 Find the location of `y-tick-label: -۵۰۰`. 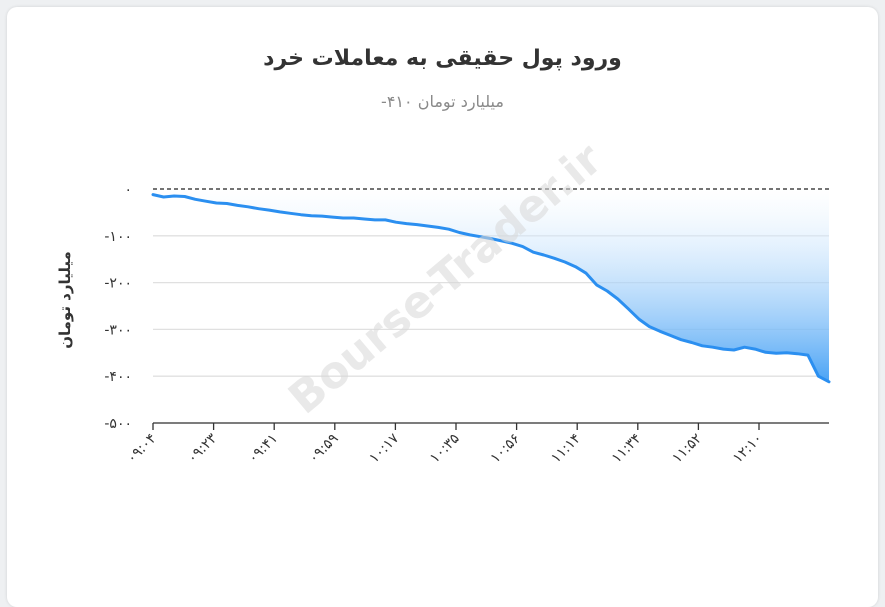

y-tick-label: -۵۰۰ is located at coordinates (118, 424).